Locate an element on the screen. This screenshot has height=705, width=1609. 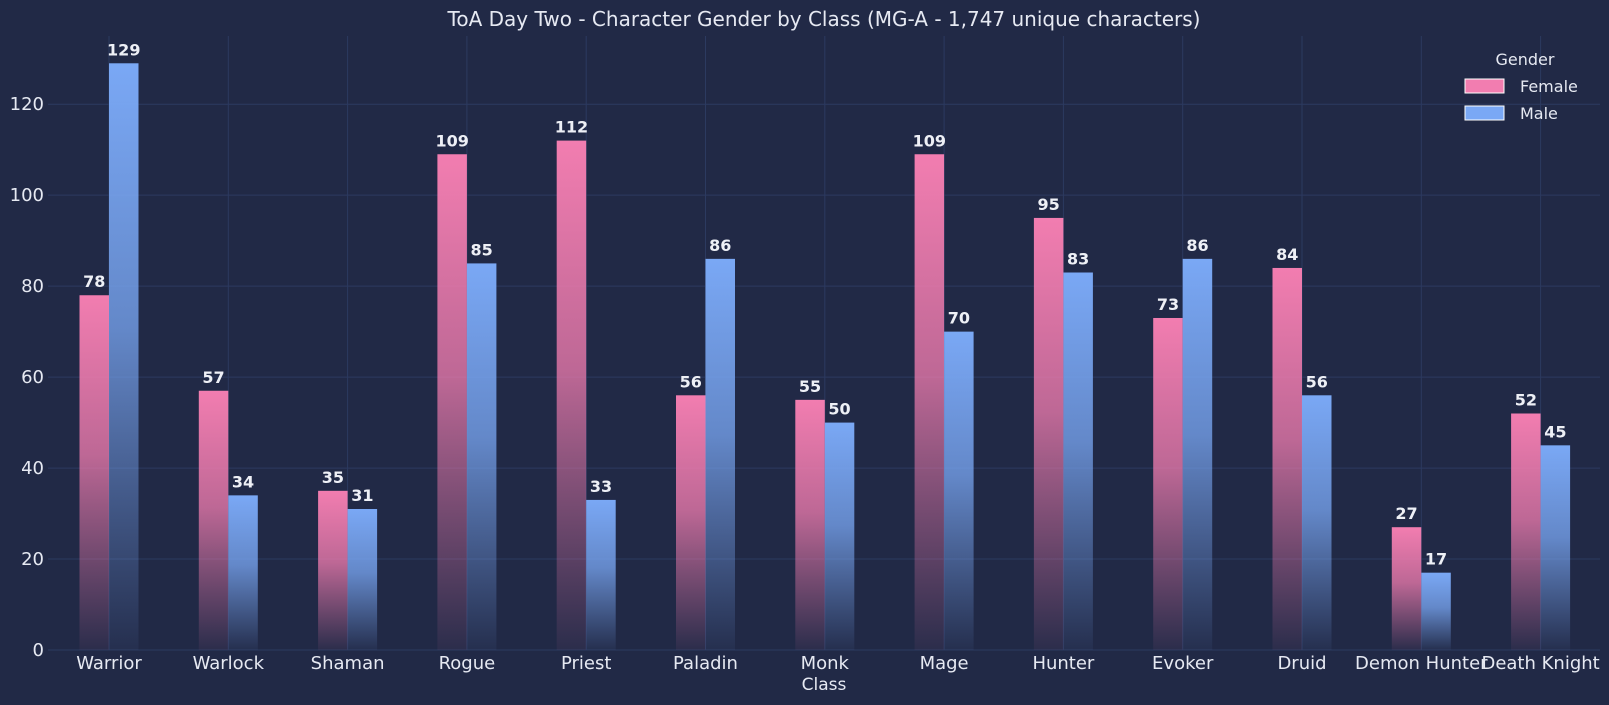
x-tick-label: Evoker is located at coordinates (1183, 663).